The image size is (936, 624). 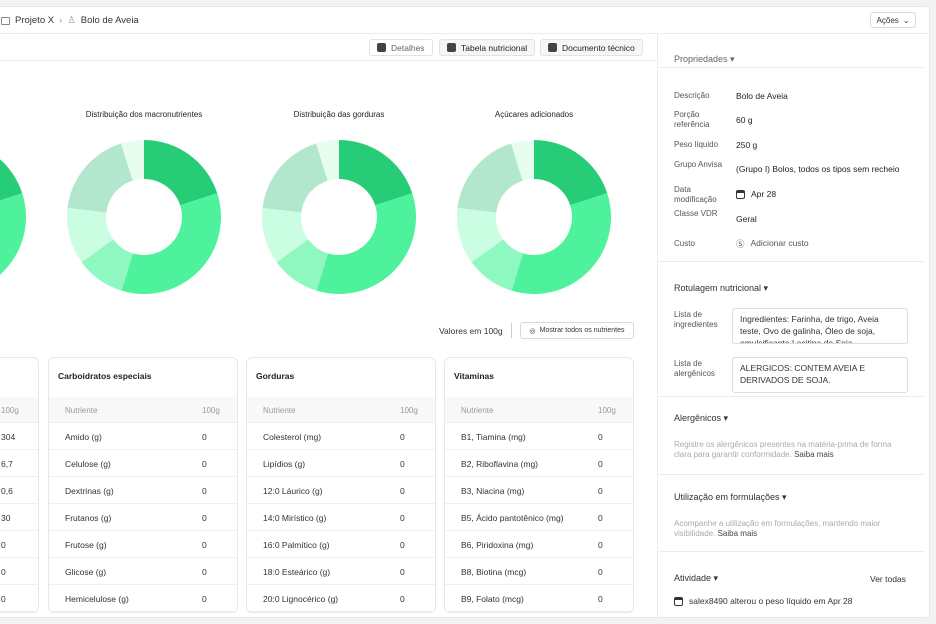 What do you see at coordinates (143, 410) in the screenshot?
I see `table-header: Nutriente 100g` at bounding box center [143, 410].